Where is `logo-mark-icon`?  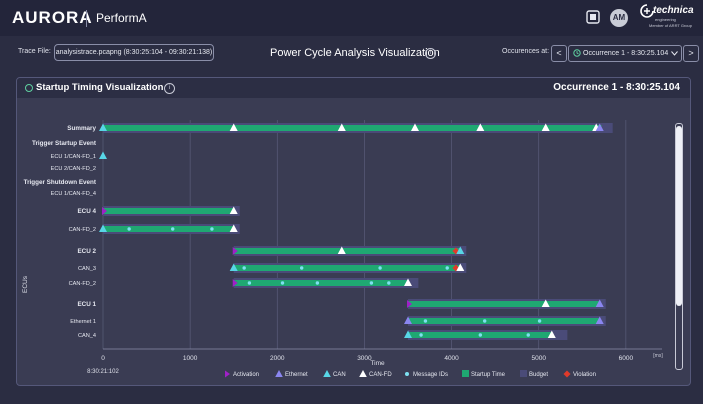 logo-mark-icon is located at coordinates (647, 11).